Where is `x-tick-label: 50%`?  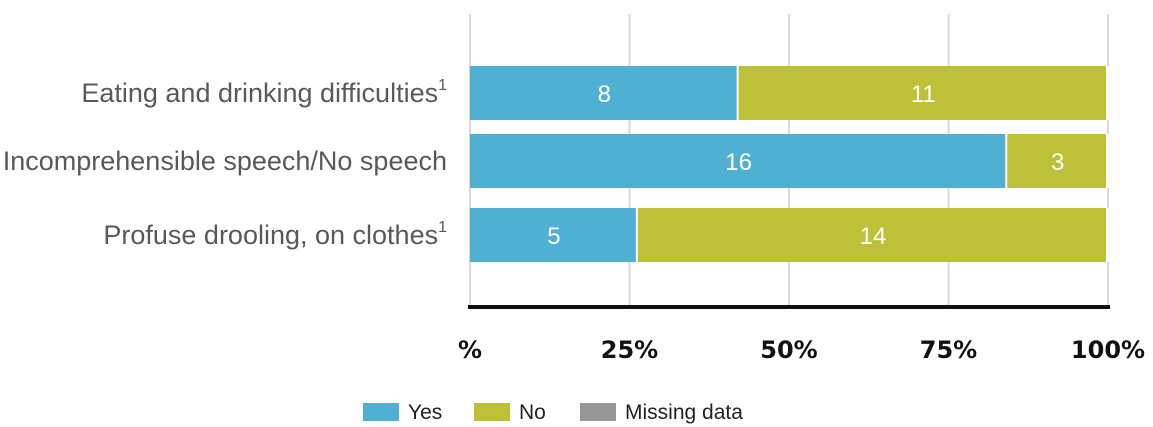
x-tick-label: 50% is located at coordinates (788, 350).